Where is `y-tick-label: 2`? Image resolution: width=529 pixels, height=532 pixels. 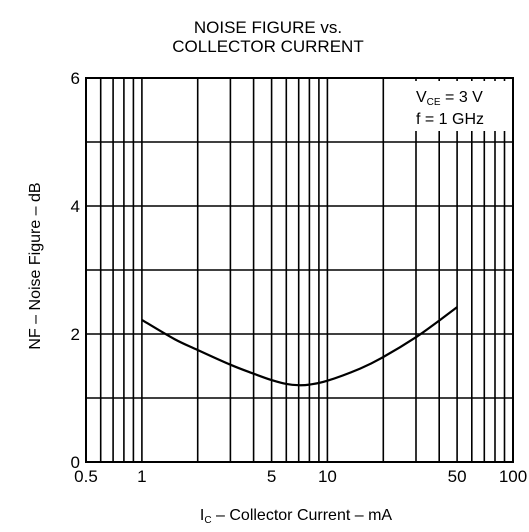
y-tick-label: 2 is located at coordinates (75, 334).